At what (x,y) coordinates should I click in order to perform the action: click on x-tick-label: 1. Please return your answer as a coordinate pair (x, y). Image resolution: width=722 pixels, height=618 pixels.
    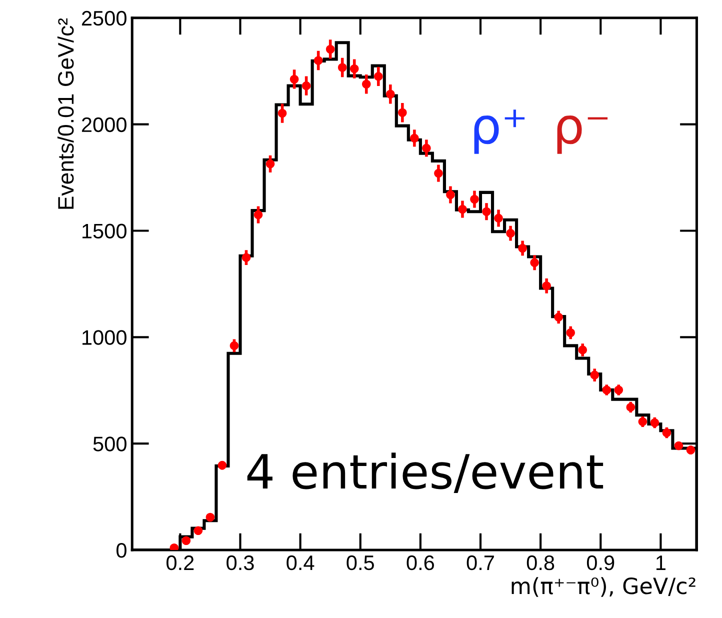
    Looking at the image, I should click on (661, 563).